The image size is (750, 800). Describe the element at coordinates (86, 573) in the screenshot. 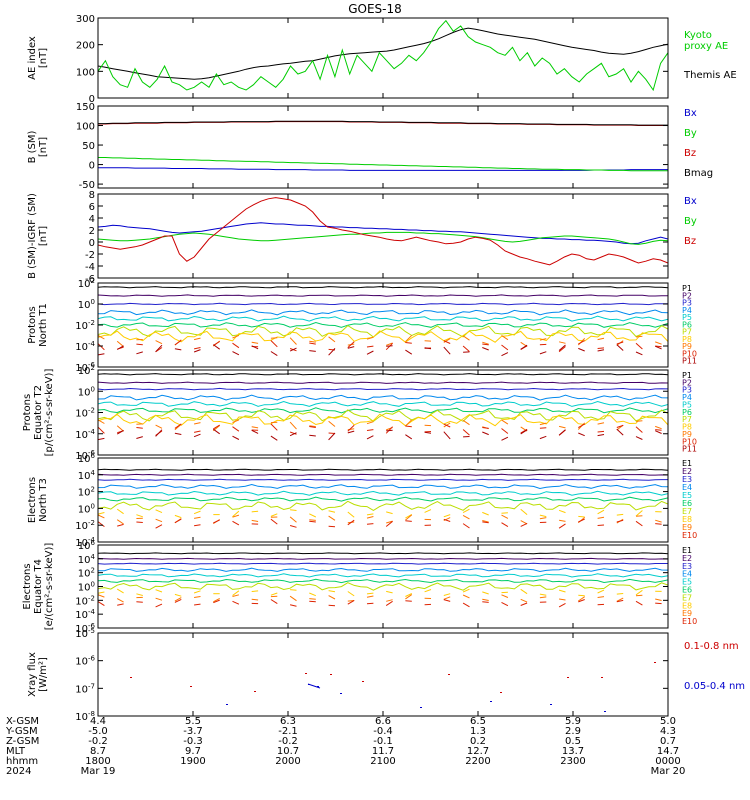

I see `y-tick-label: 10²` at that location.